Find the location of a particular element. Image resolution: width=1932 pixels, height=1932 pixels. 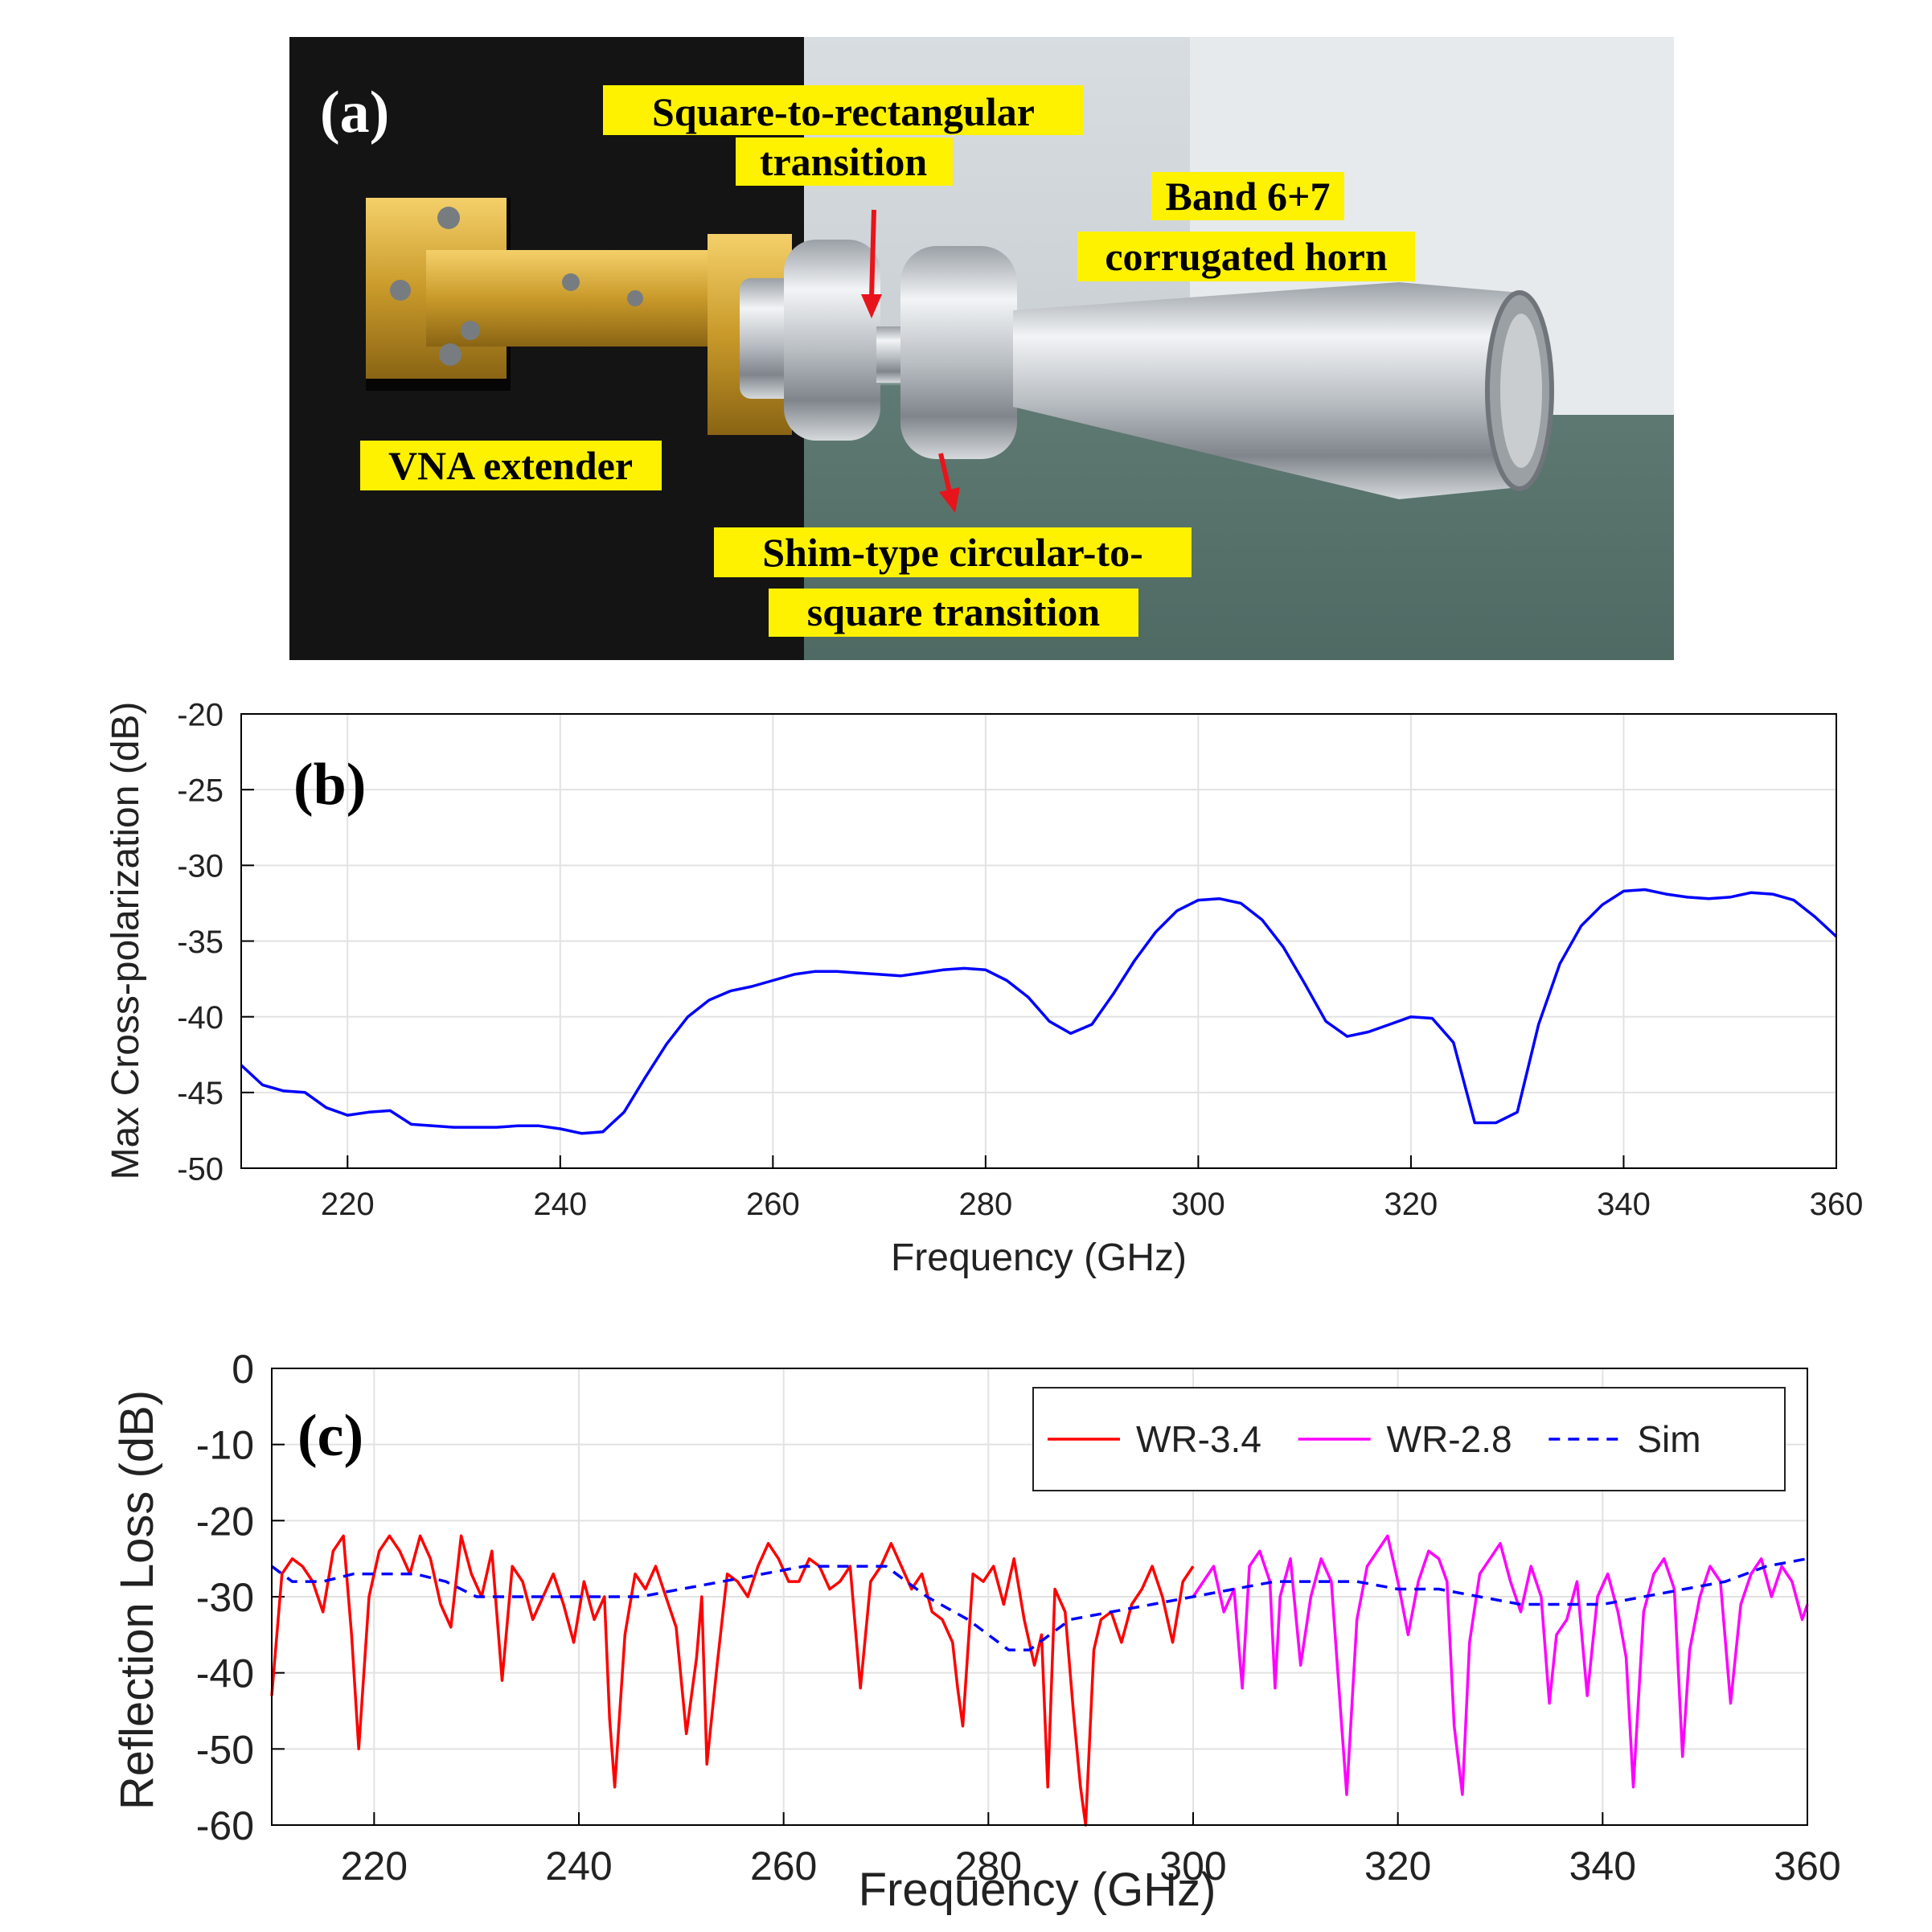

photo-horn-flange is located at coordinates (958, 353).